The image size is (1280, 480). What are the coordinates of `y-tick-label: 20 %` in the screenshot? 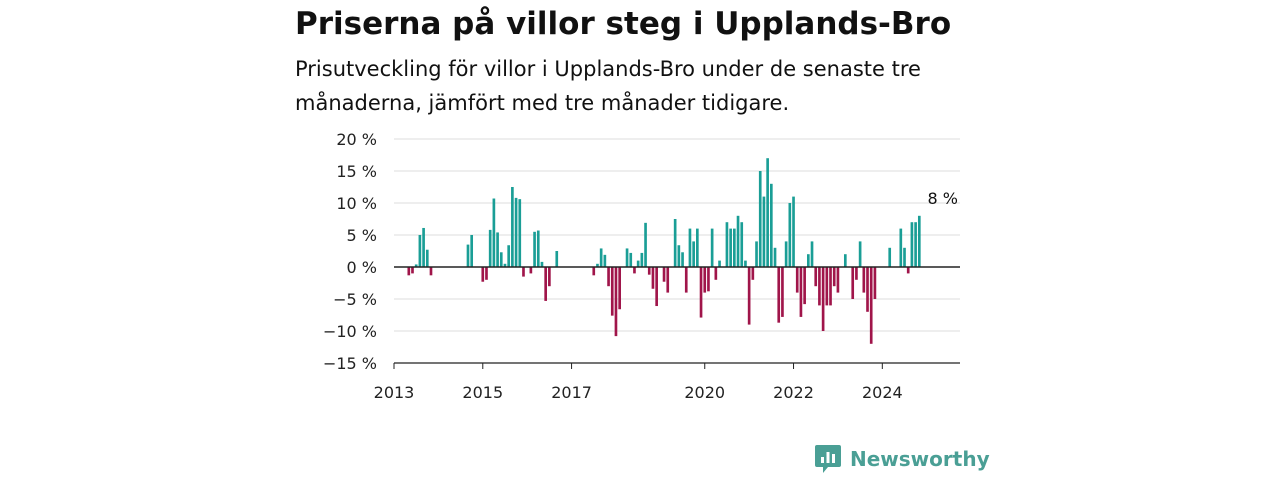 It's located at (356, 139).